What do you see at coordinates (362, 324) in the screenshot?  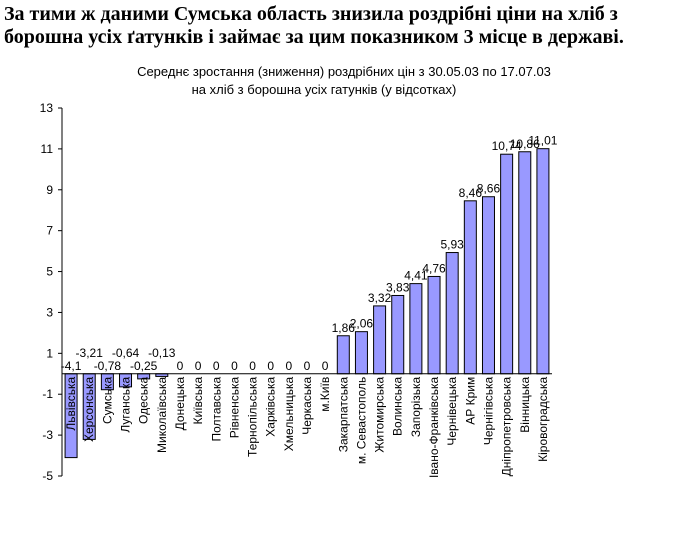 I see `data-label: 2,06` at bounding box center [362, 324].